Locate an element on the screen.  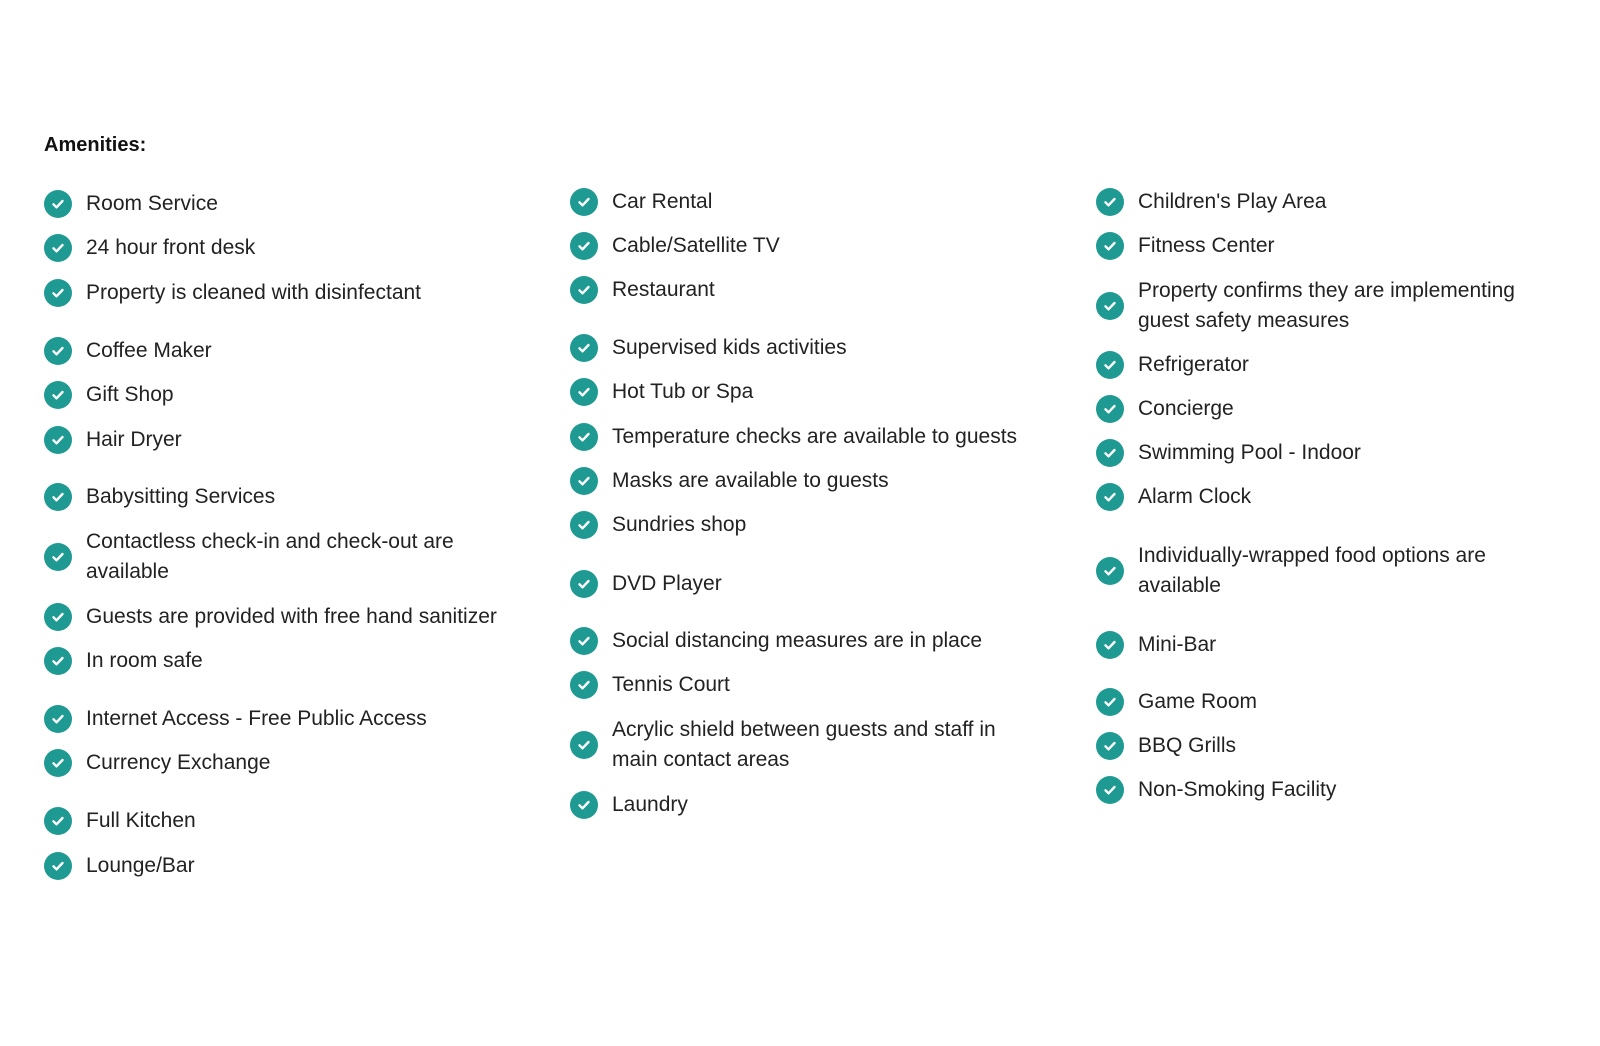
amenity-label: In room safe is located at coordinates (144, 660).